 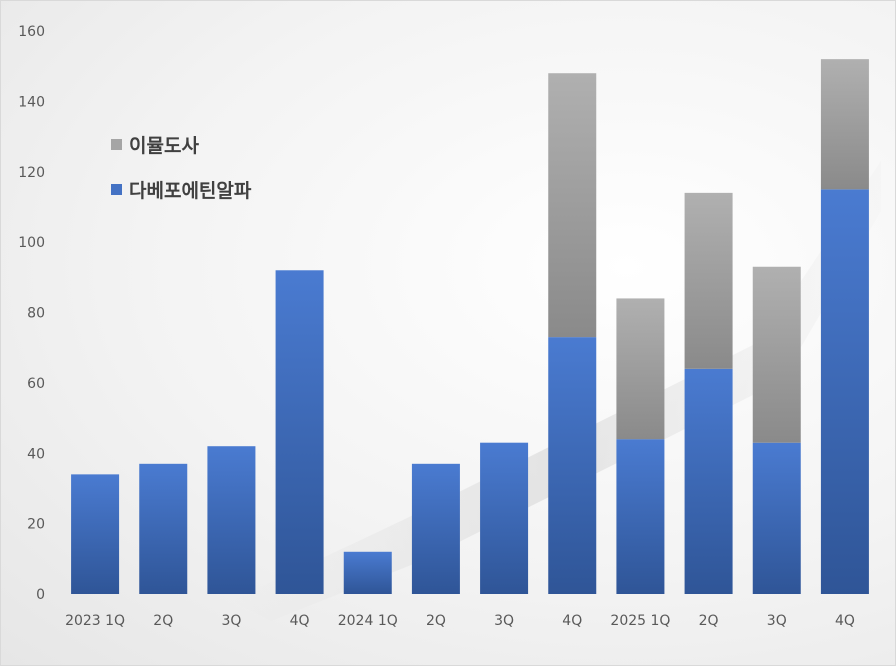 What do you see at coordinates (31, 243) in the screenshot?
I see `y-tick-label: 100` at bounding box center [31, 243].